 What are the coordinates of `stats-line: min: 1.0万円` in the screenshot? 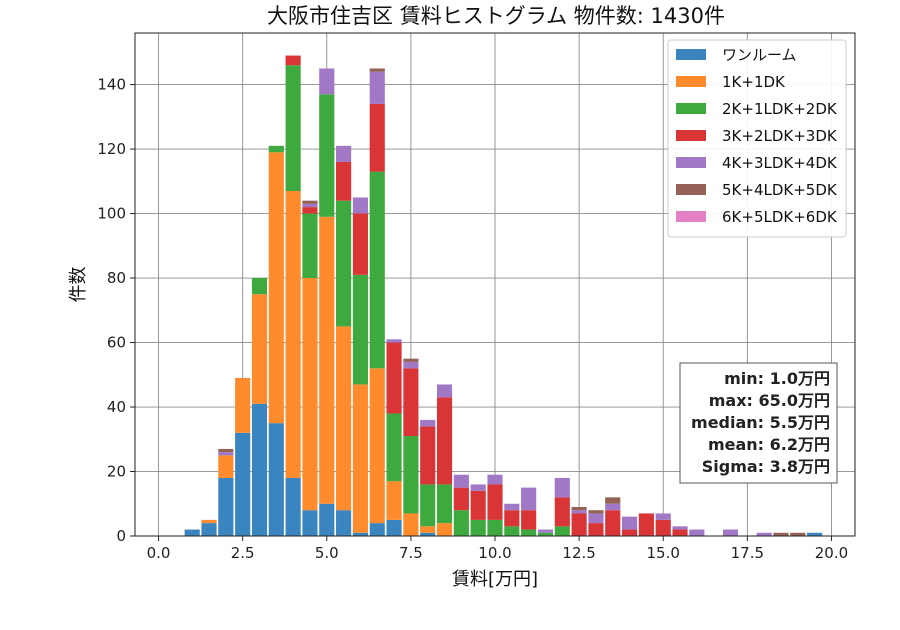 It's located at (777, 378).